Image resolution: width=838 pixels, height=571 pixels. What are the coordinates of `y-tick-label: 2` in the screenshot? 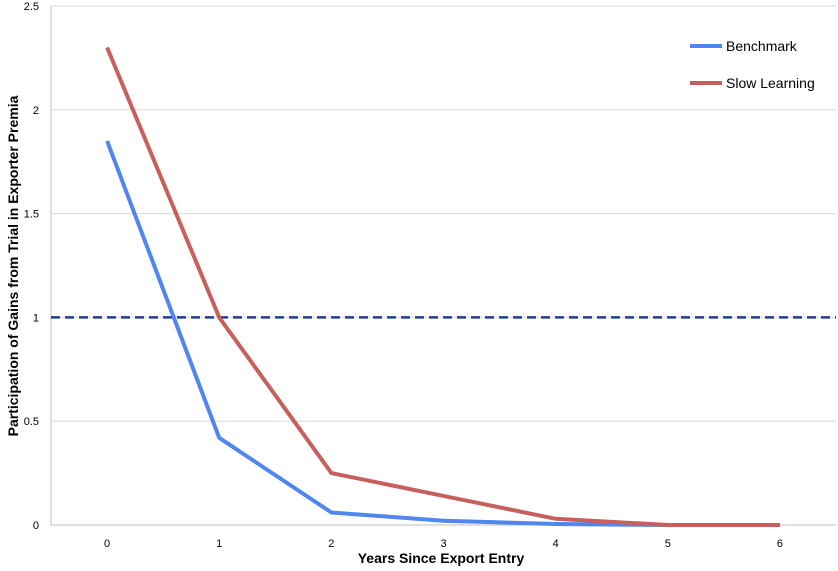 It's located at (36, 111).